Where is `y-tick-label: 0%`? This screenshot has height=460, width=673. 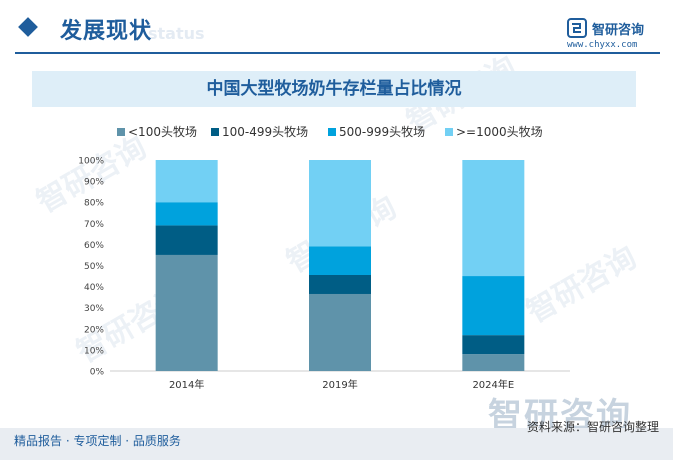 y-tick-label: 0% is located at coordinates (97, 373).